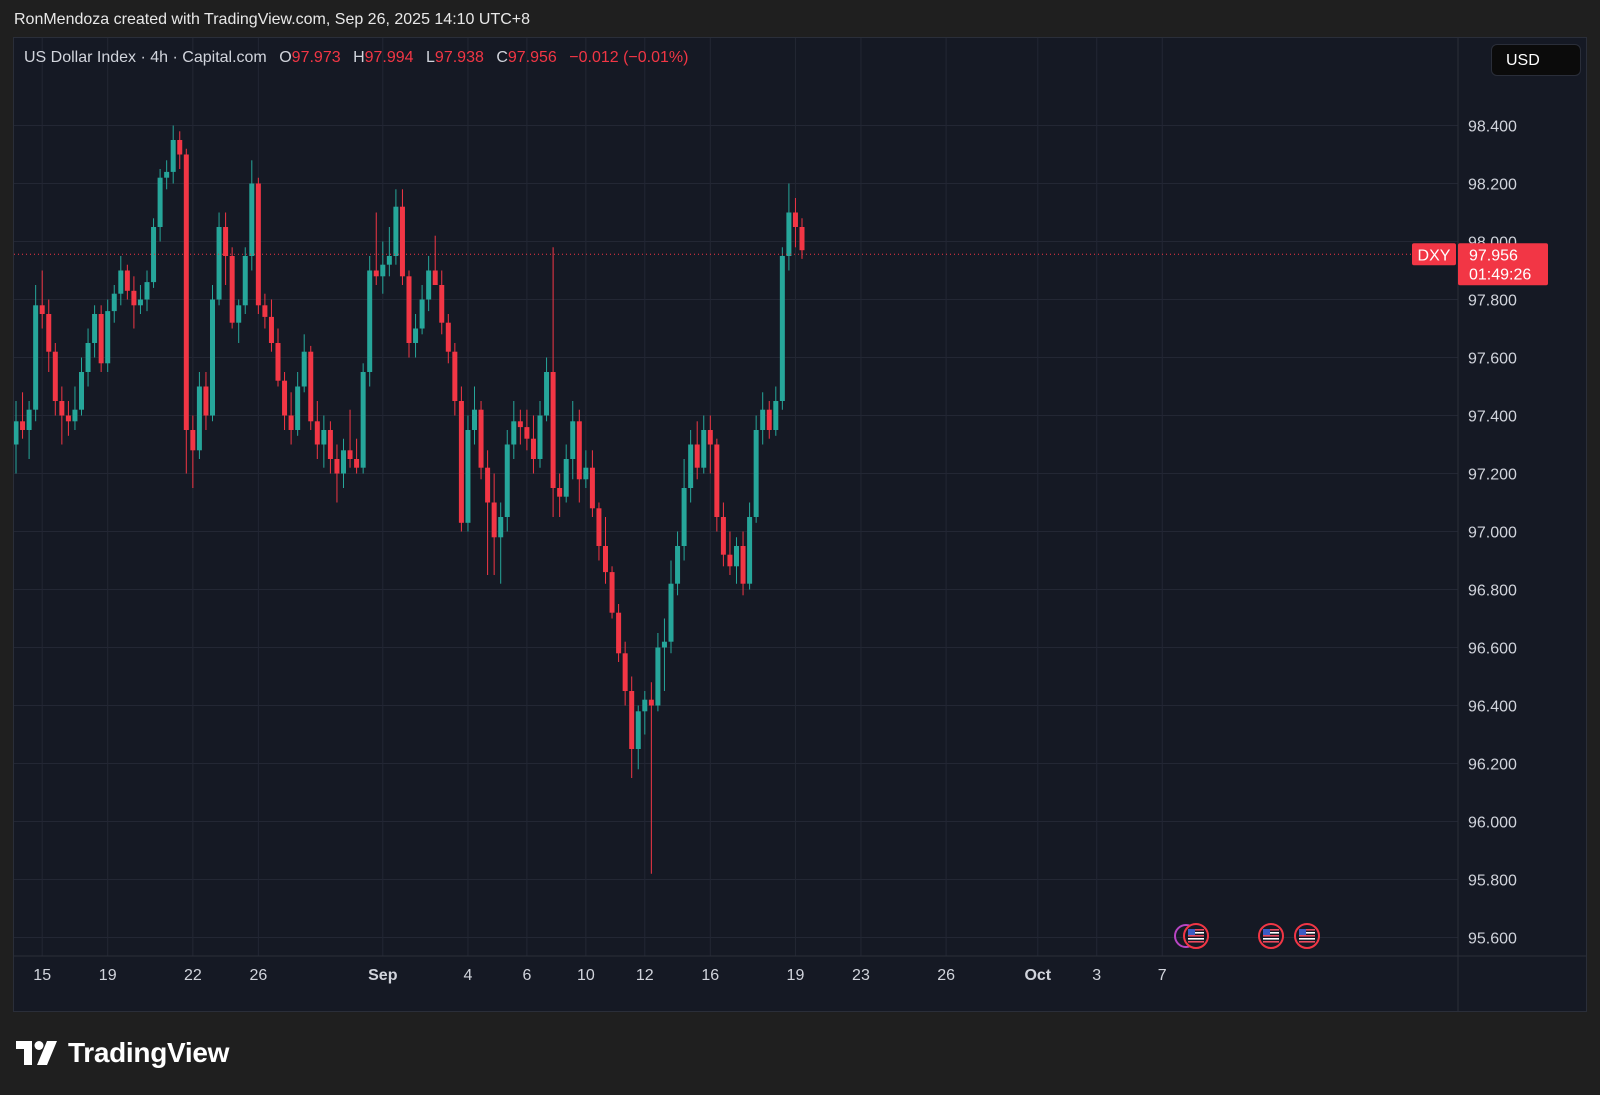 This screenshot has height=1095, width=1600. Describe the element at coordinates (645, 975) in the screenshot. I see `date-tick-label: 12` at that location.